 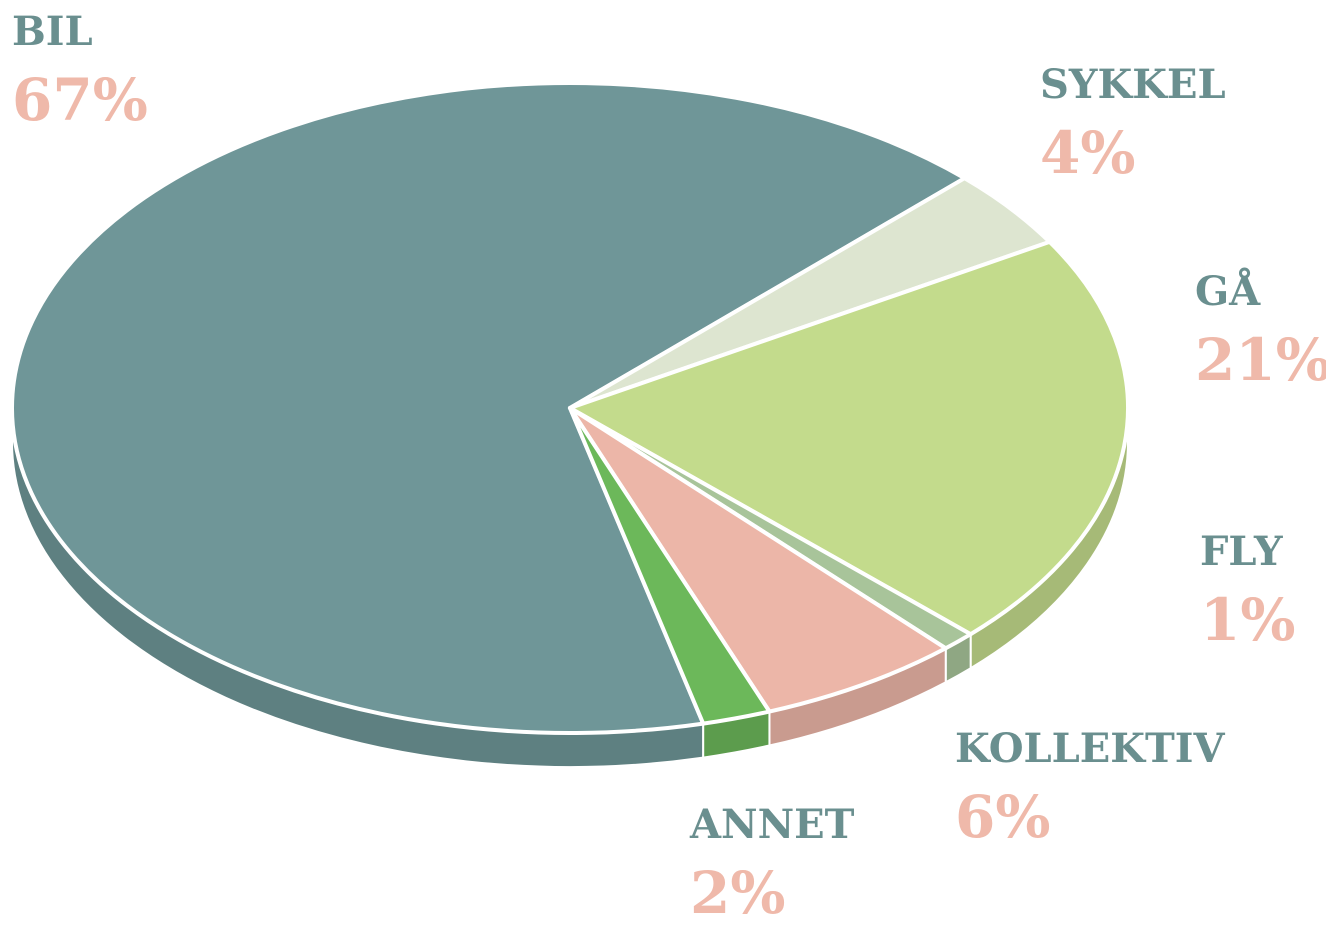 I want to click on value-label: 2%, so click(x=737, y=893).